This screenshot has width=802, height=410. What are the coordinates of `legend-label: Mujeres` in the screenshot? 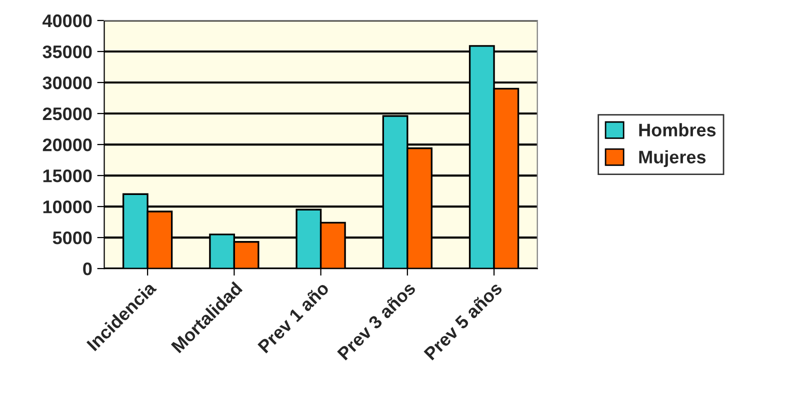 It's located at (672, 159).